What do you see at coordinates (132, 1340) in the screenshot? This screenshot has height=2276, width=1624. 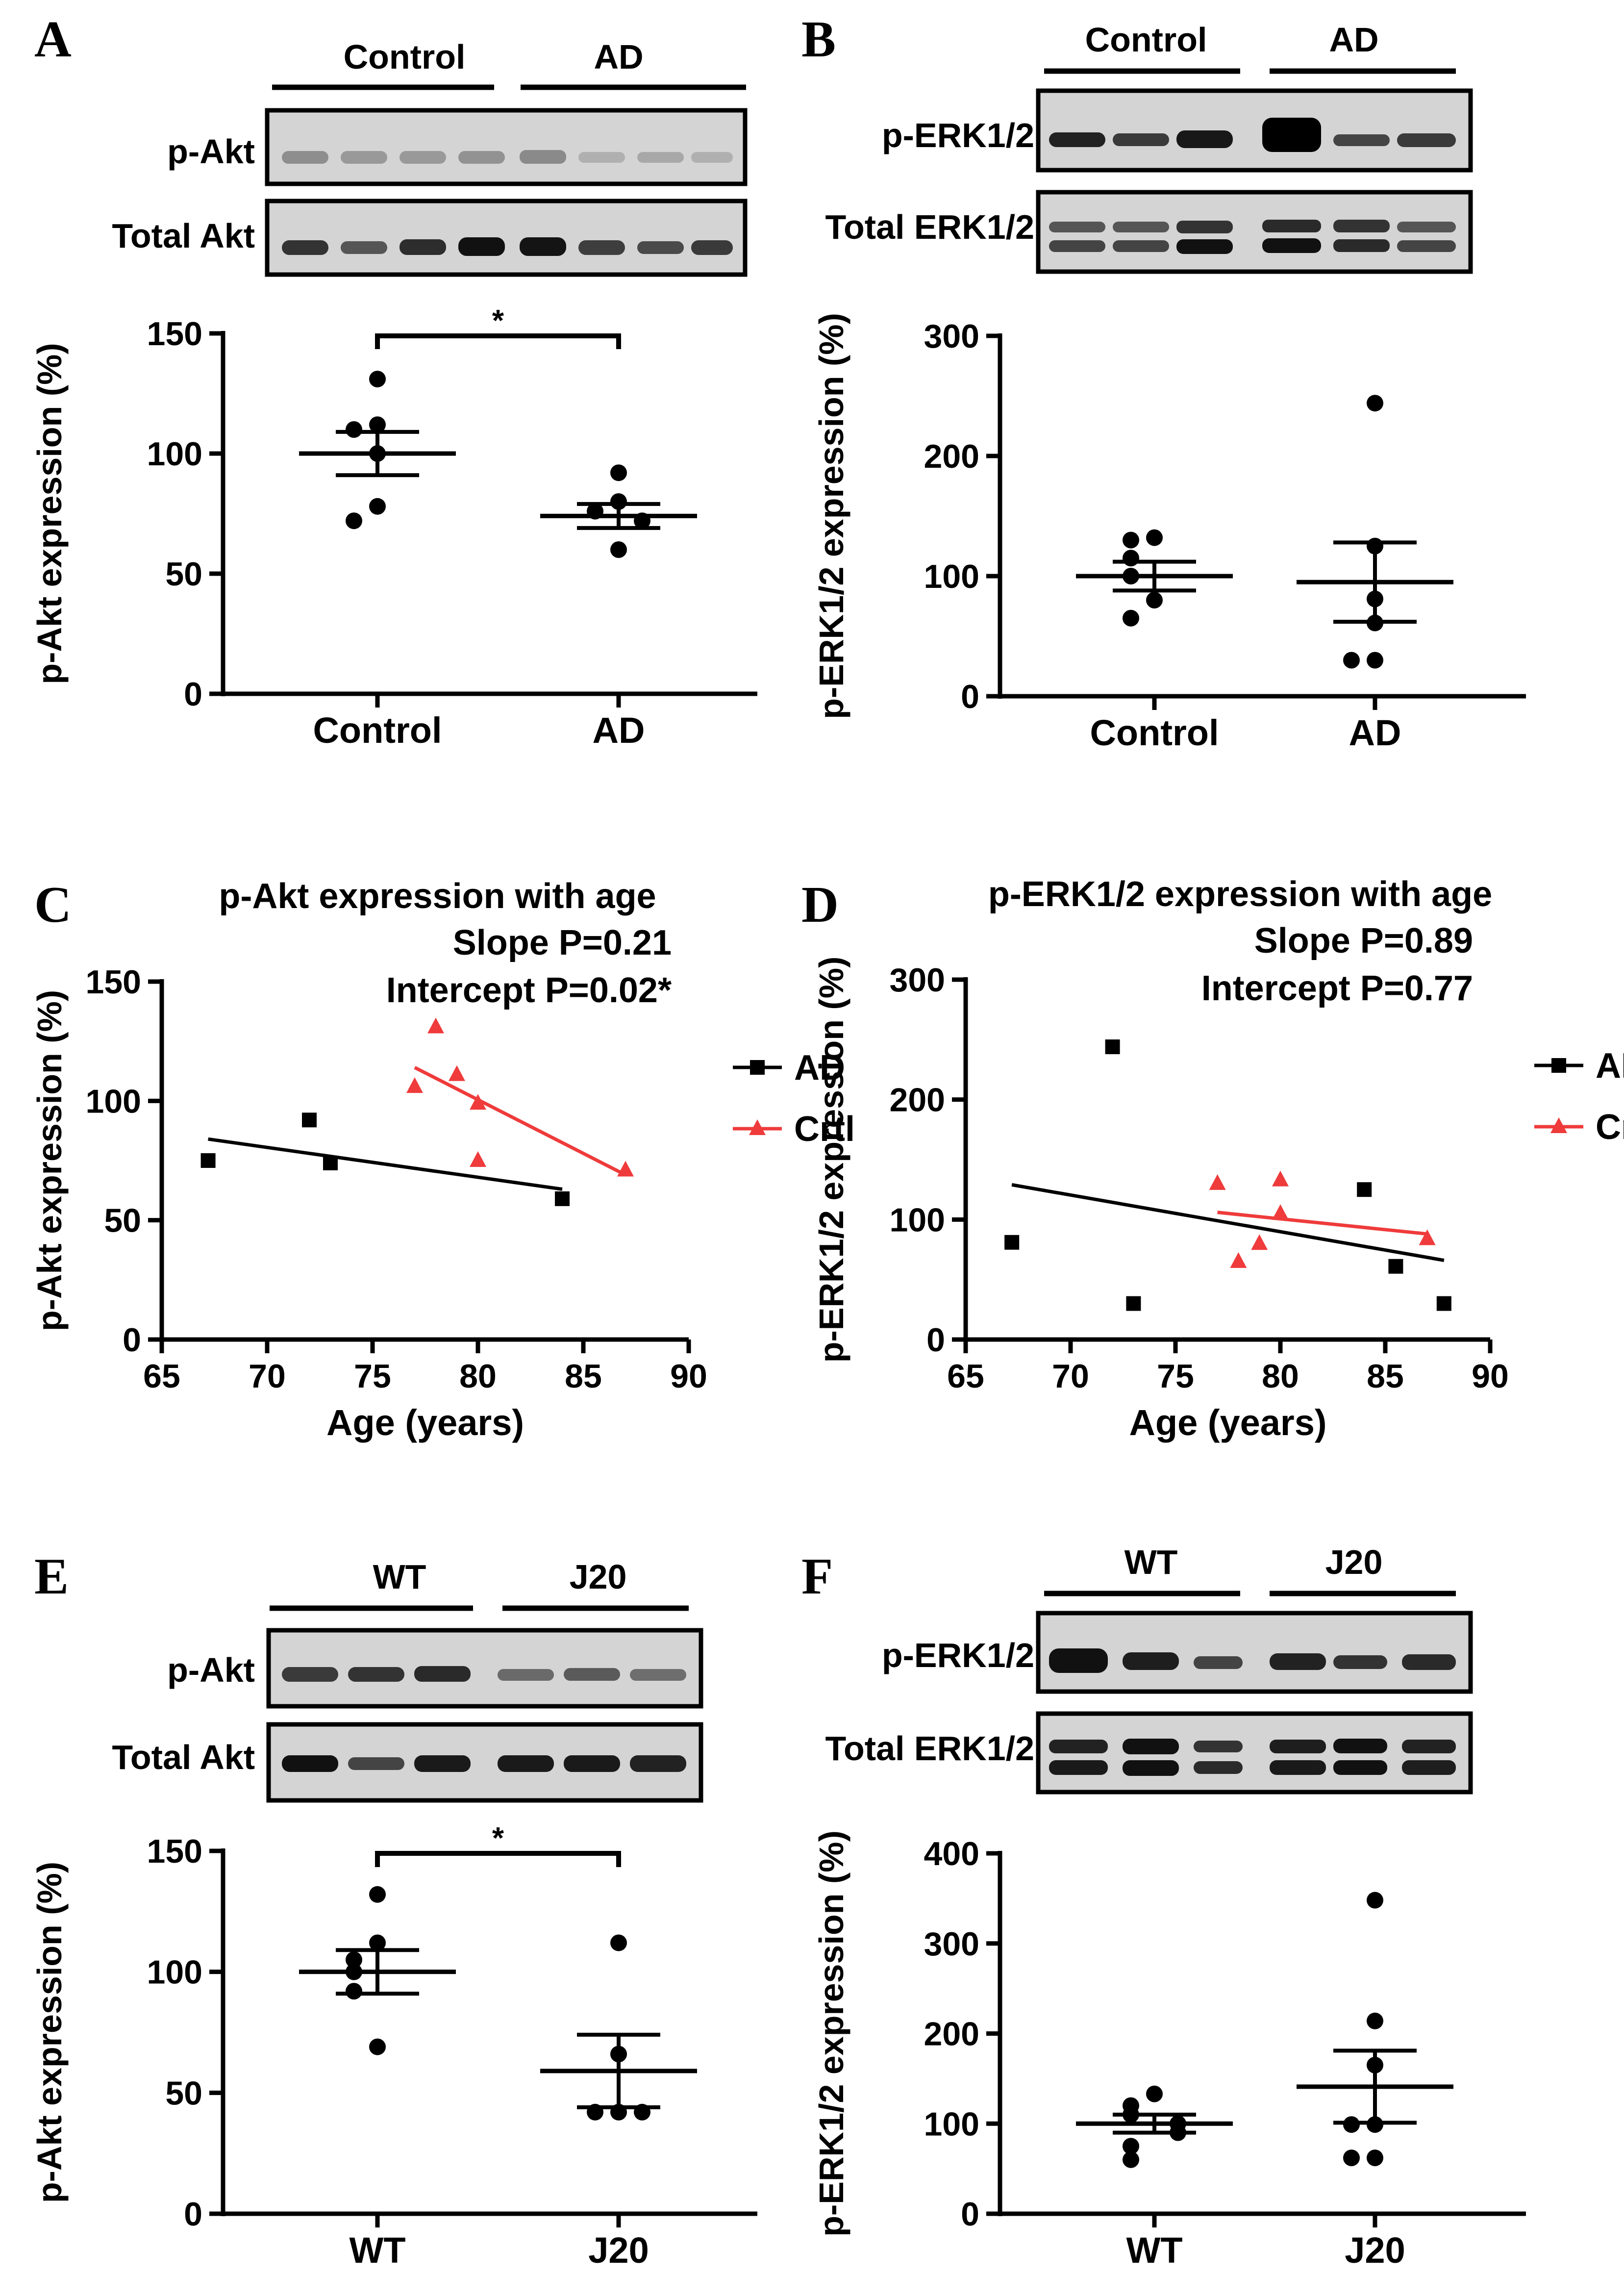 I see `chart-c-y-tick-label: 0` at bounding box center [132, 1340].